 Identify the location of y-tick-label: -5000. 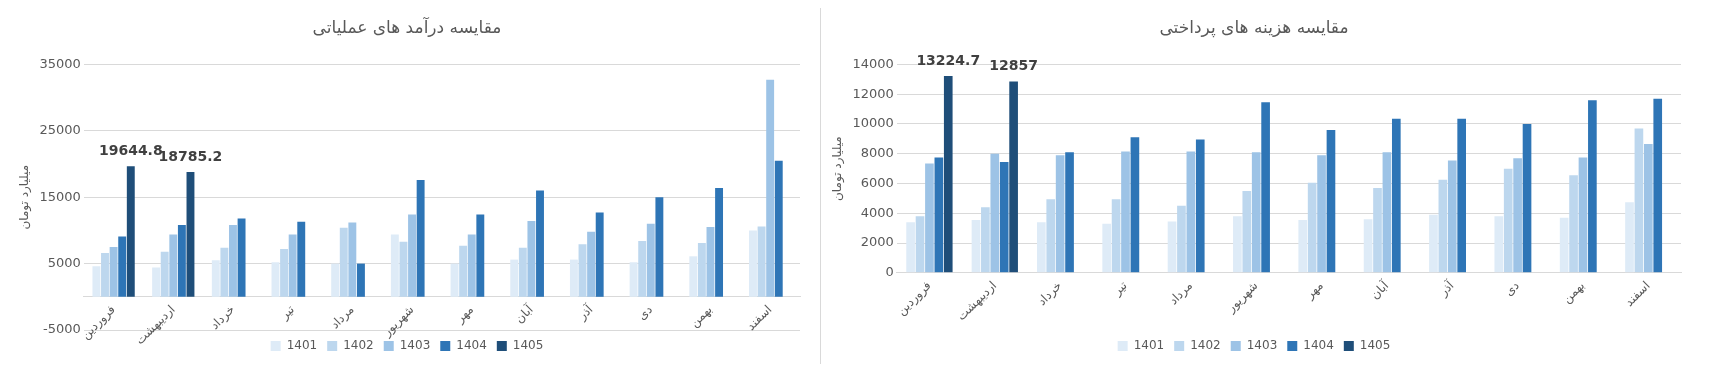
(61, 329).